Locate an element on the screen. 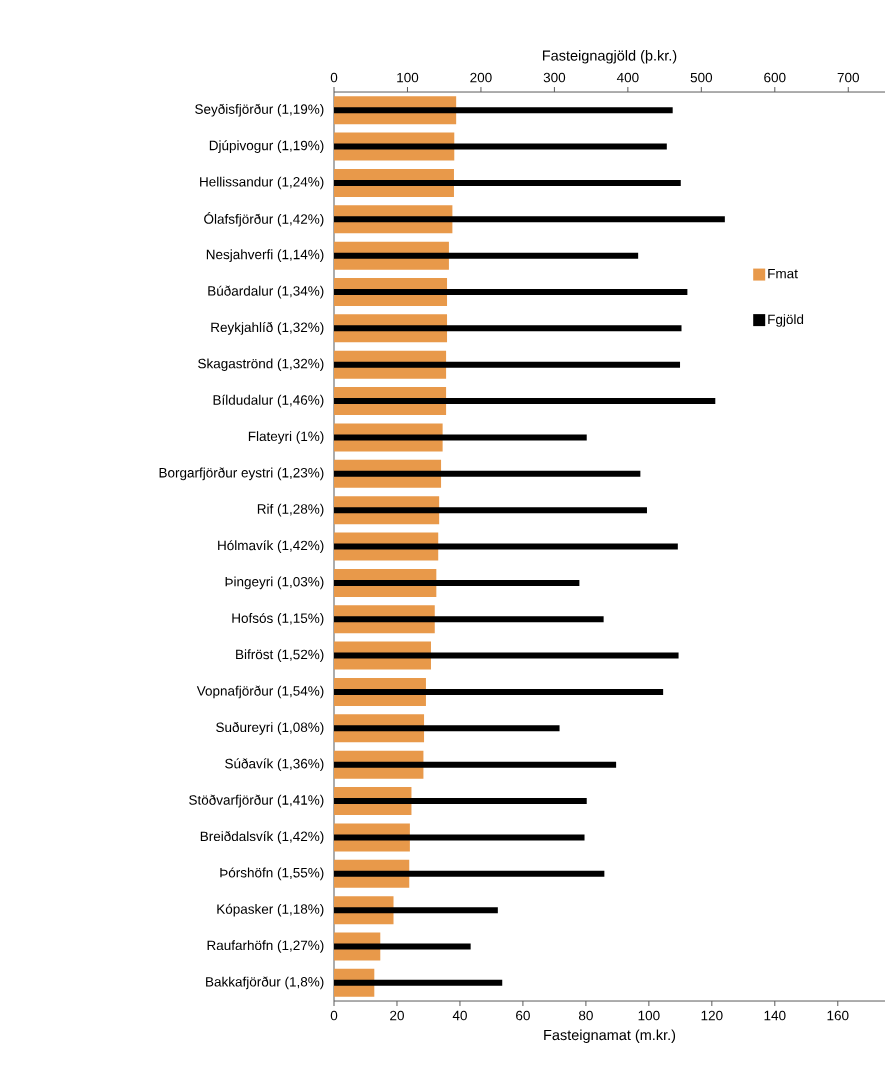 The image size is (886, 1078). y-tick-label: Seyðisfjörður (1,19%) is located at coordinates (259, 110).